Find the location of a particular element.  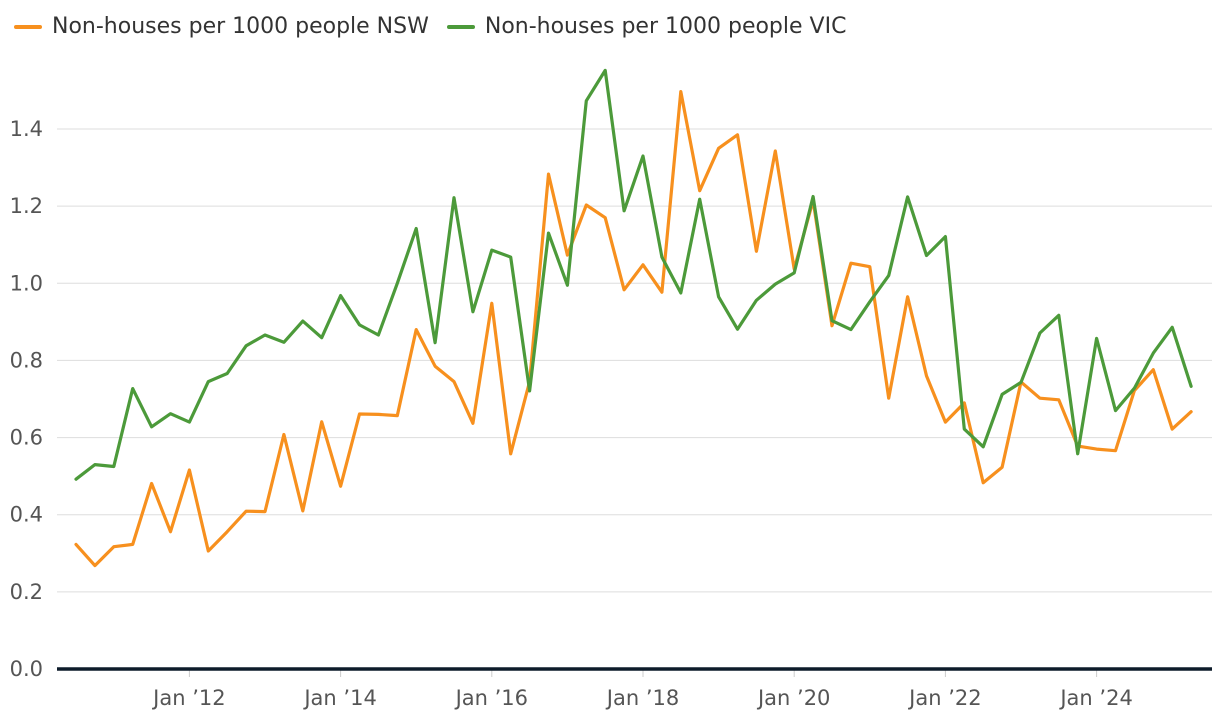

legend-label-nsw: Non-houses per 1000 people NSW is located at coordinates (240, 26).